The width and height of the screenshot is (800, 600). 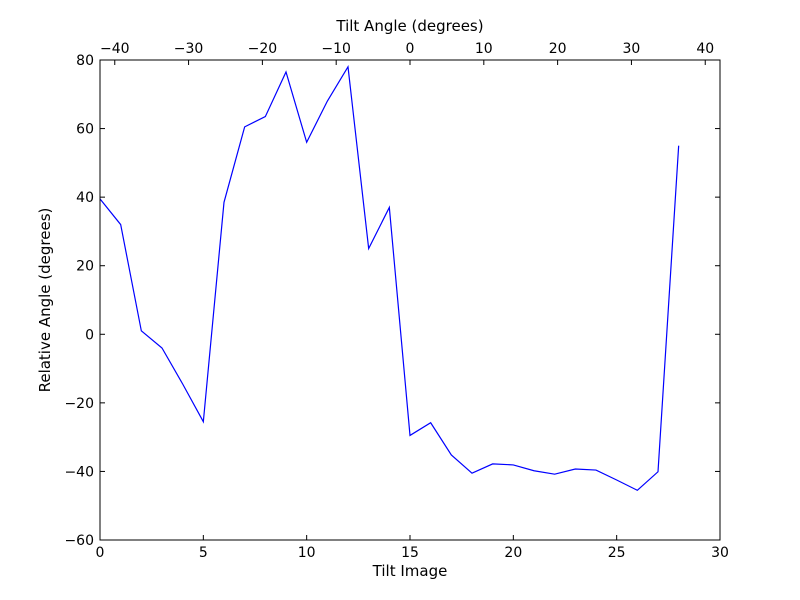 What do you see at coordinates (89, 335) in the screenshot?
I see `y-tick-label: 0` at bounding box center [89, 335].